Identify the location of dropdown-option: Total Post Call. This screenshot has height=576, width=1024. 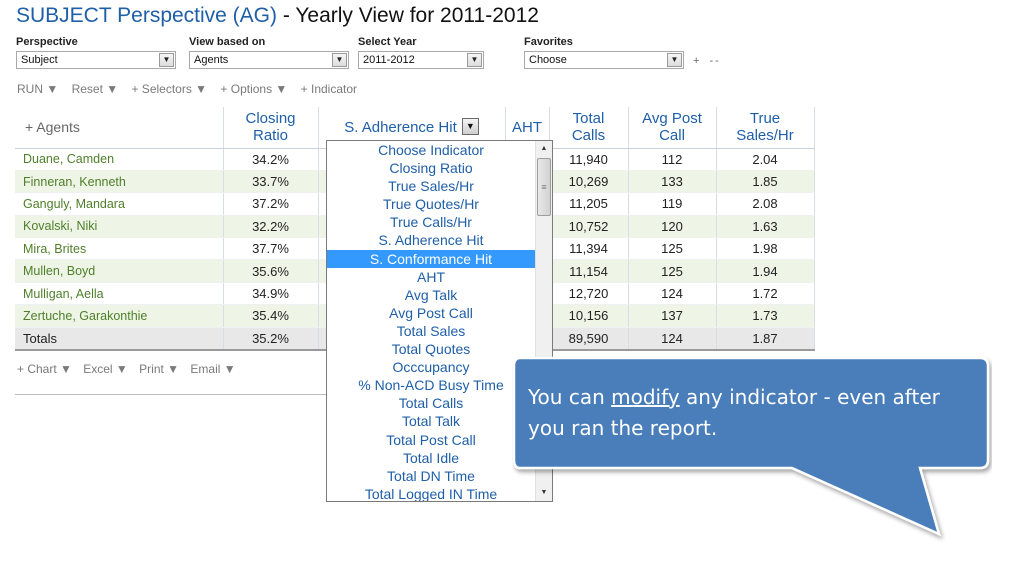
(431, 439).